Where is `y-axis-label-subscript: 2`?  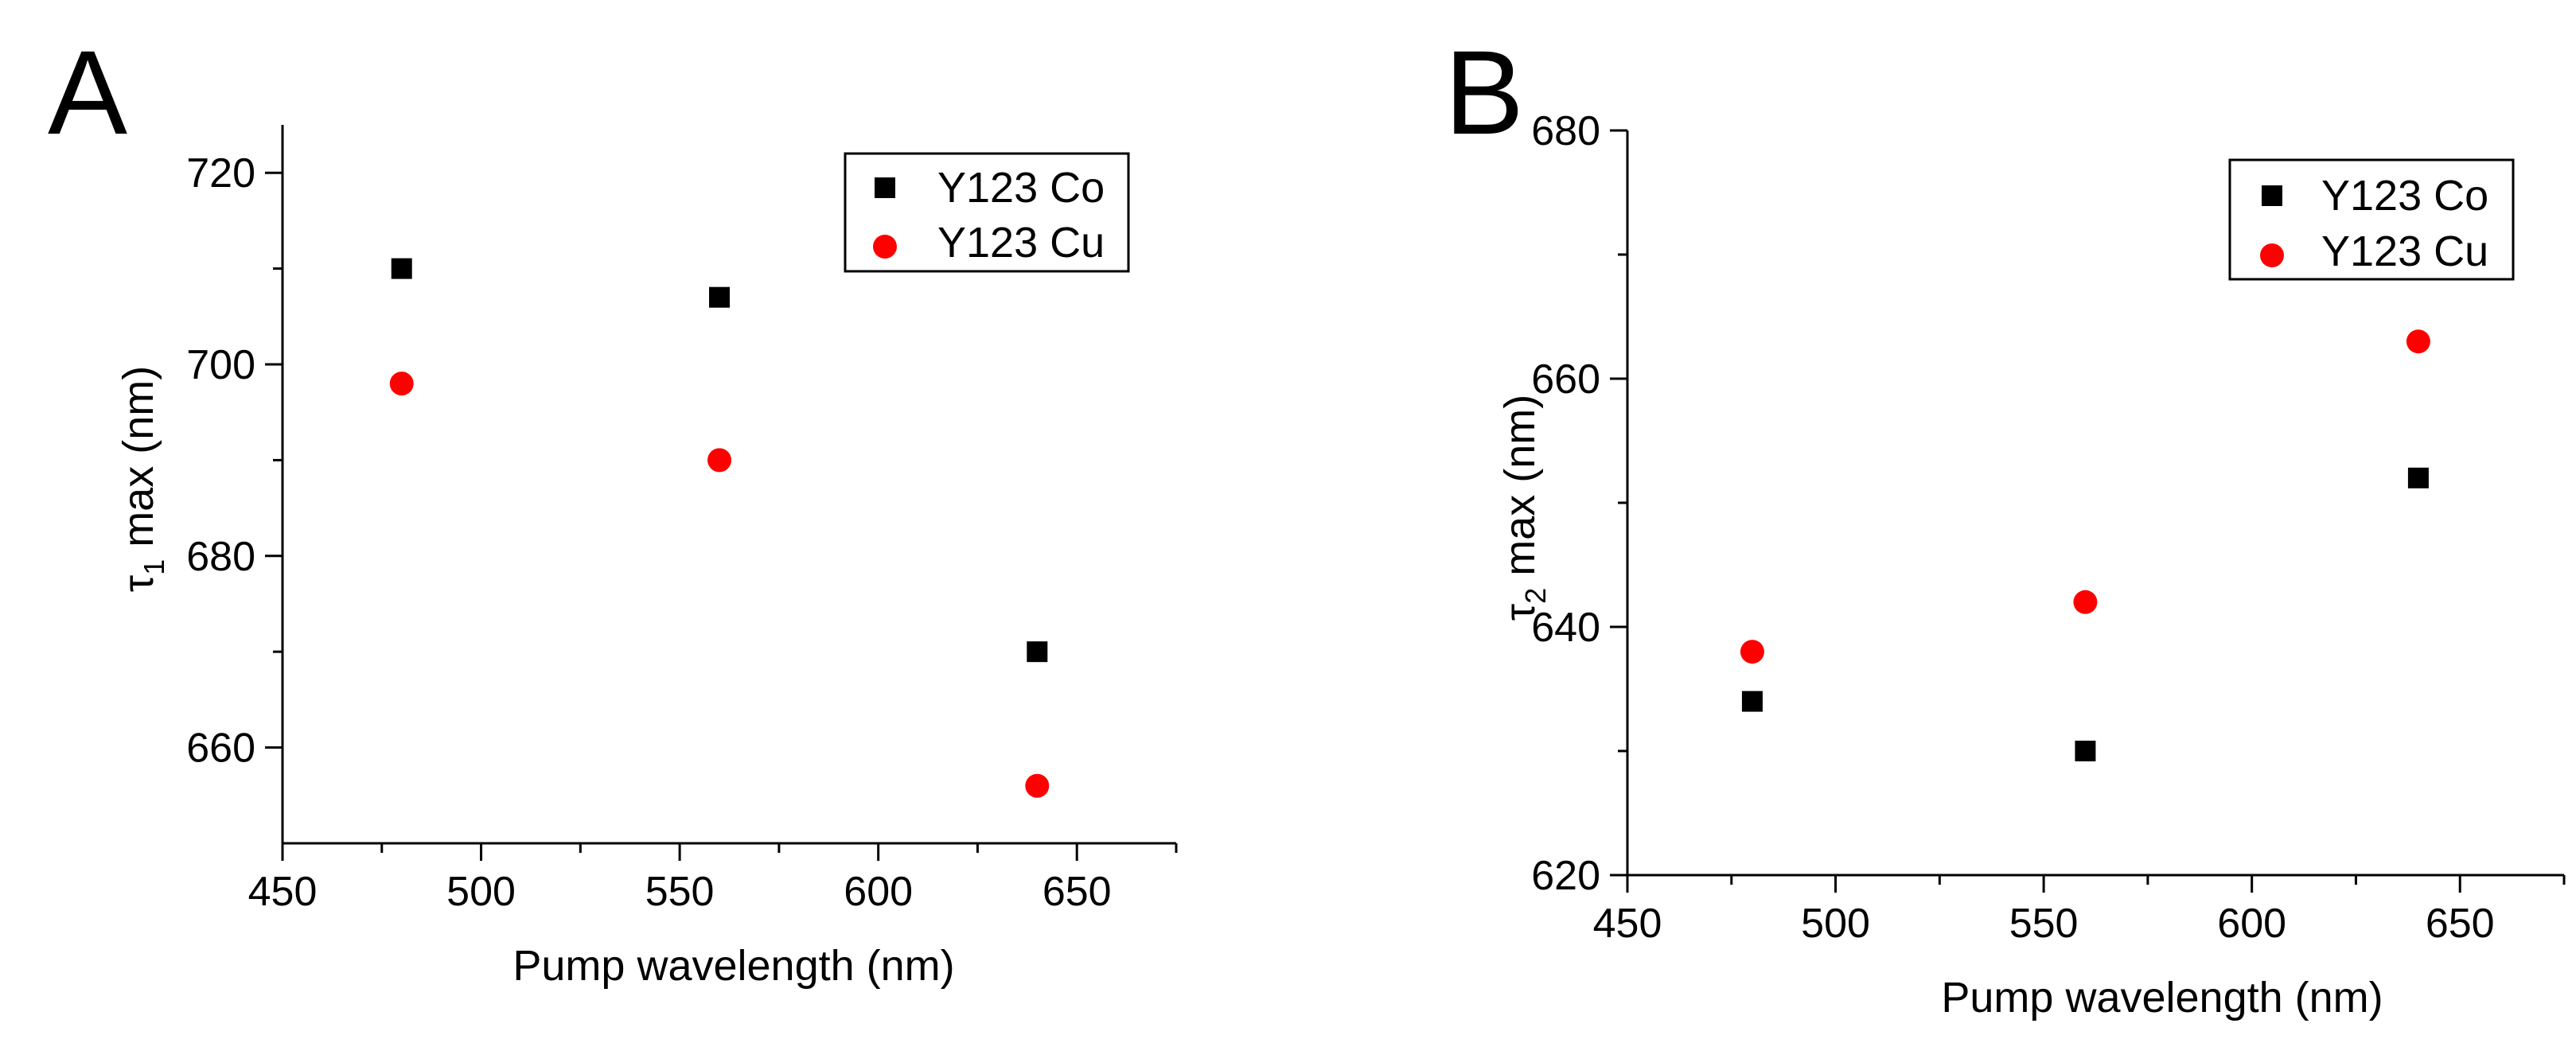 y-axis-label-subscript: 2 is located at coordinates (1535, 596).